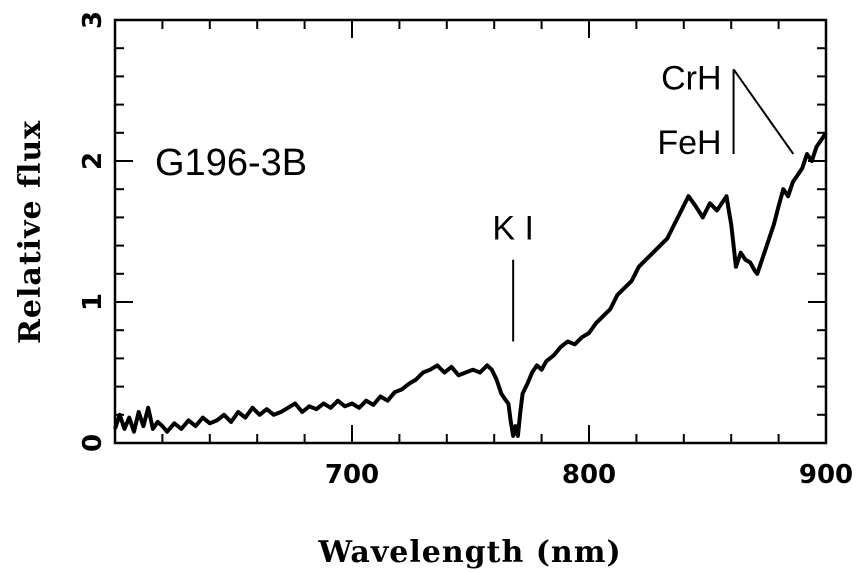  What do you see at coordinates (93, 161) in the screenshot?
I see `y-tick-label: 2` at bounding box center [93, 161].